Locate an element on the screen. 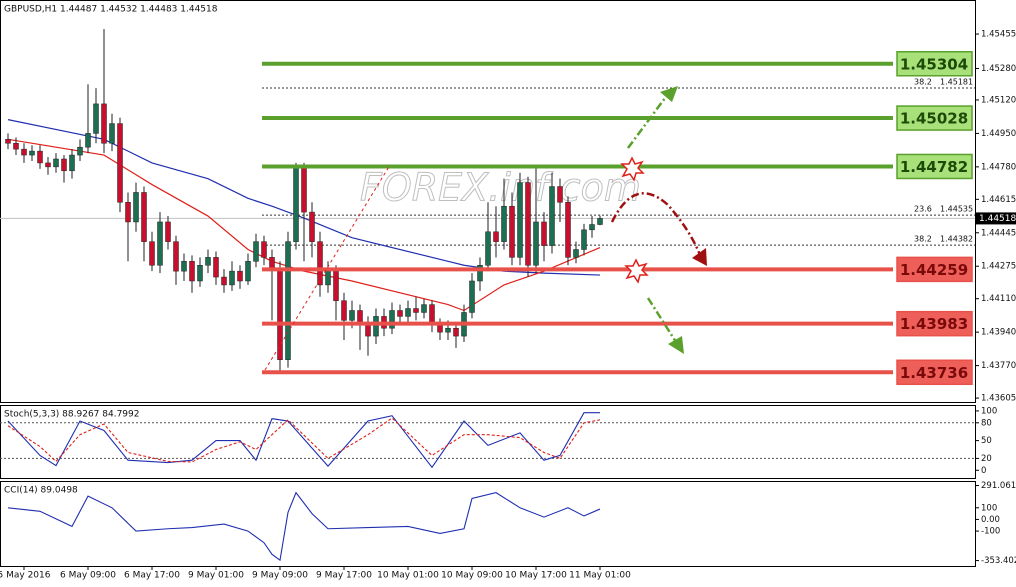 The width and height of the screenshot is (1016, 587). y-tick-label: 1.44780 is located at coordinates (998, 167).